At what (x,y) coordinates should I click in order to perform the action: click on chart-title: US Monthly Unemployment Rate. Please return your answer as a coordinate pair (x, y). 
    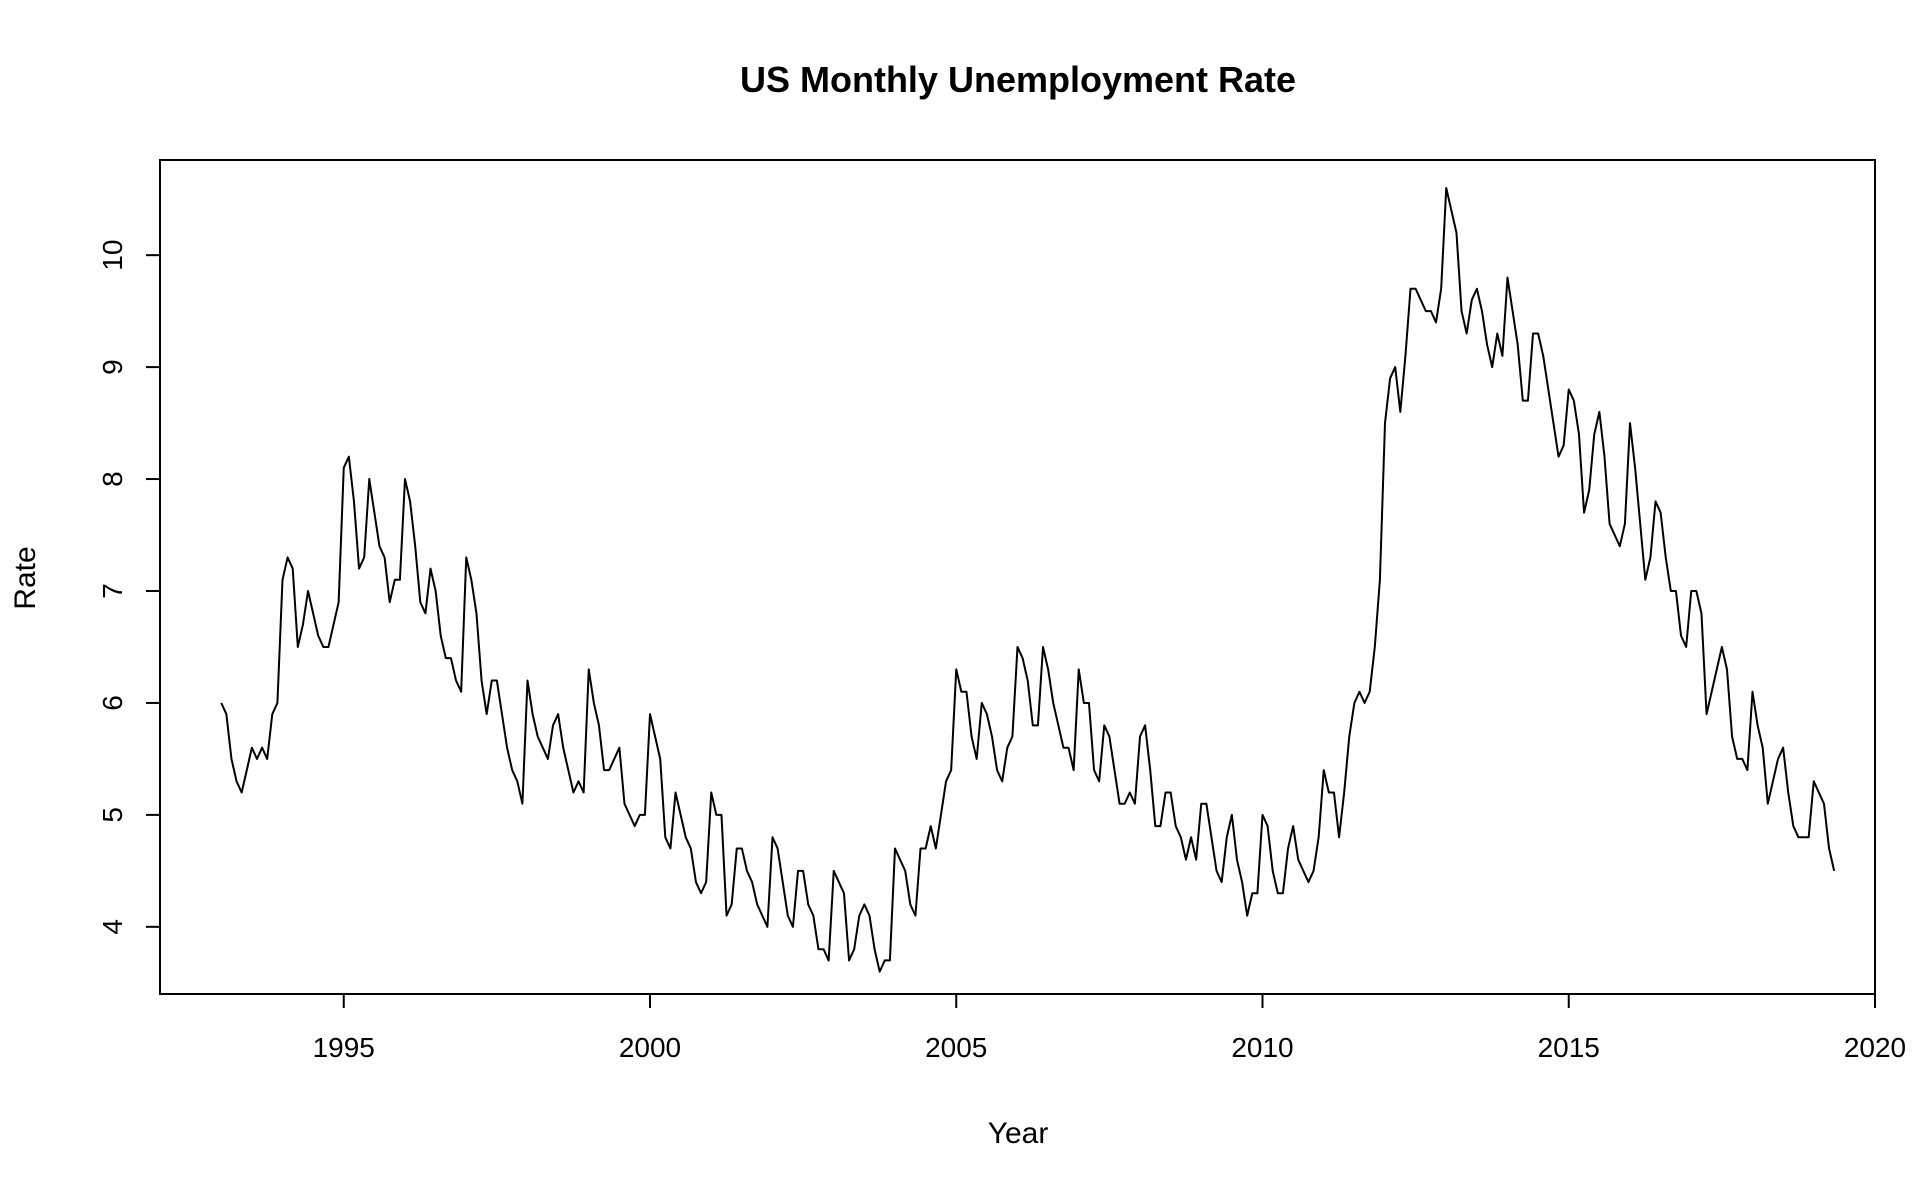
    Looking at the image, I should click on (1018, 79).